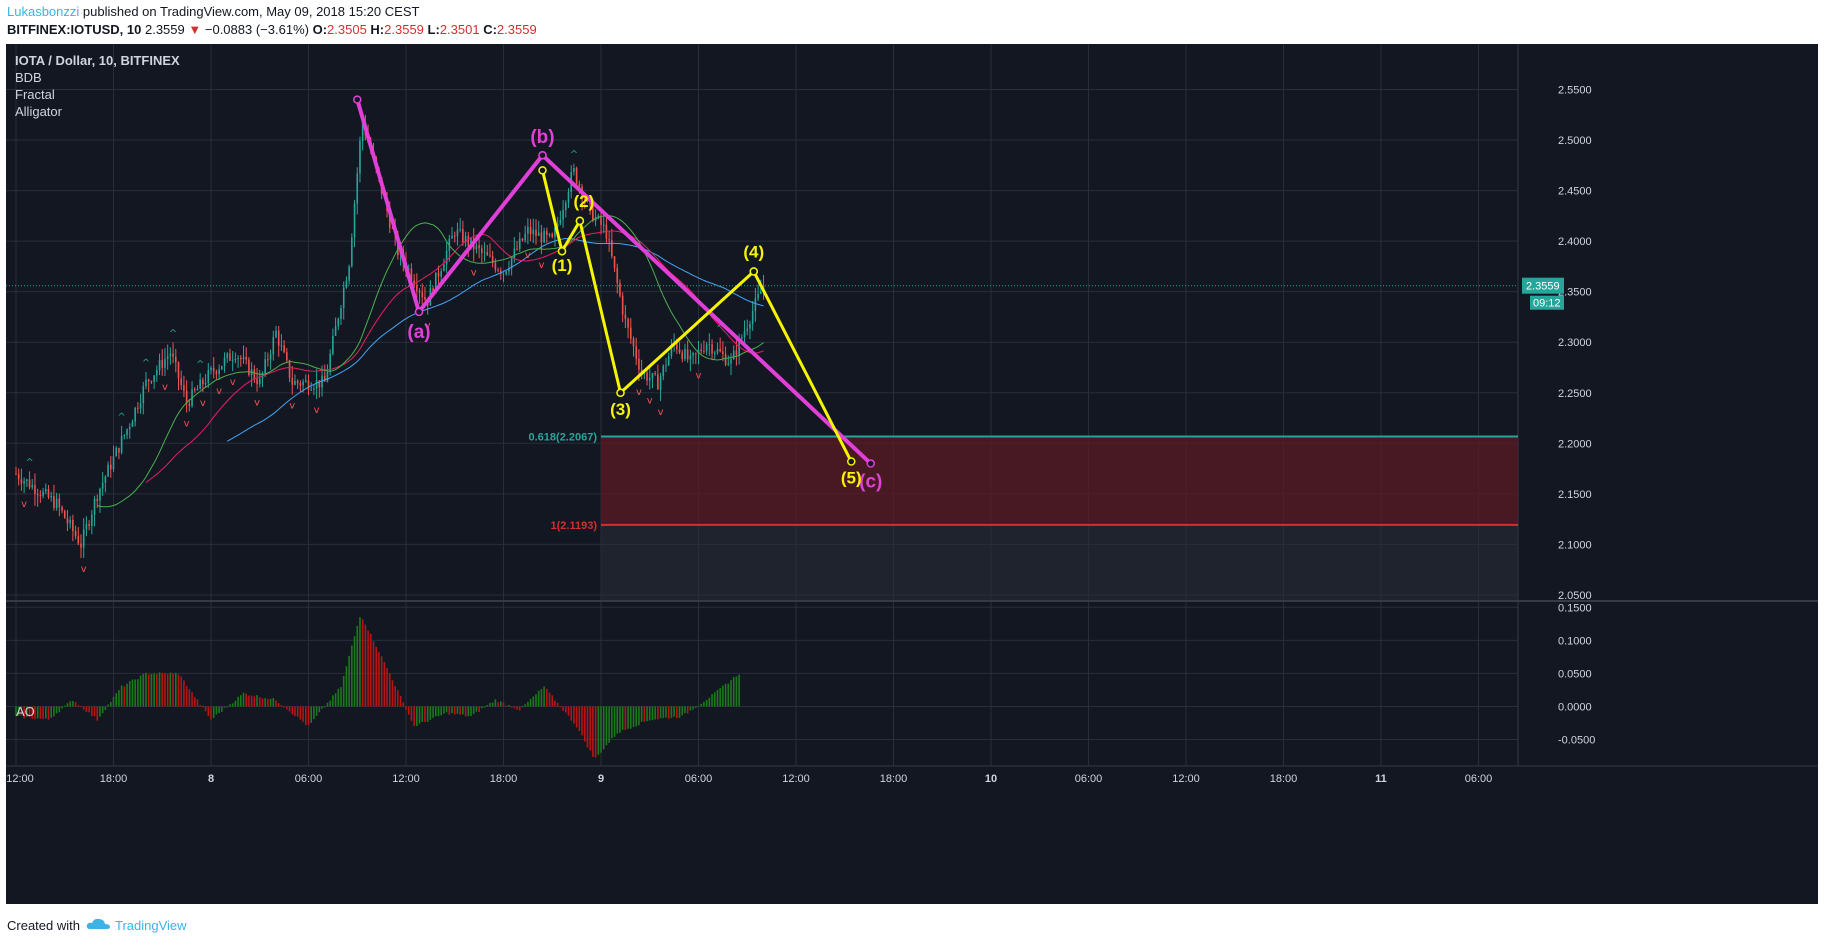 The height and width of the screenshot is (942, 1824). Describe the element at coordinates (796, 779) in the screenshot. I see `time-axis-label: 12:00` at that location.